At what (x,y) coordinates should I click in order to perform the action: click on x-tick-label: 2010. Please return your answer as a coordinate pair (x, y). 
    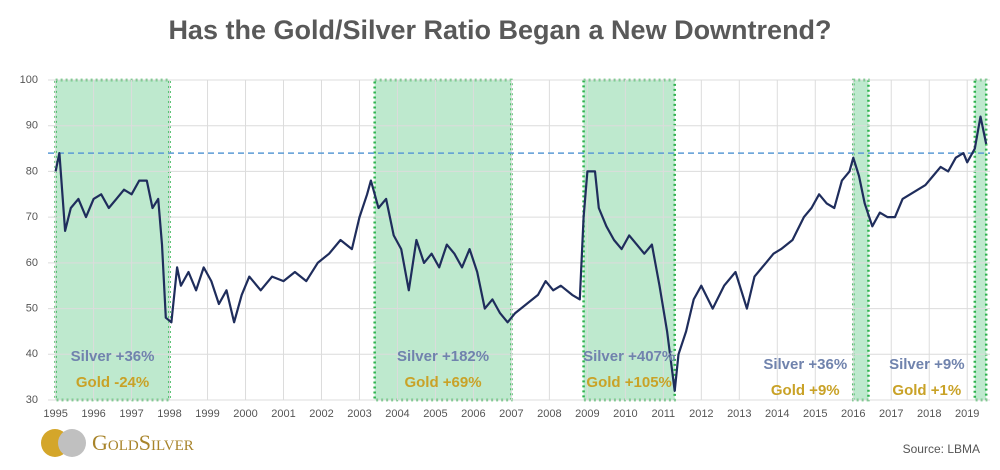
    Looking at the image, I should click on (625, 414).